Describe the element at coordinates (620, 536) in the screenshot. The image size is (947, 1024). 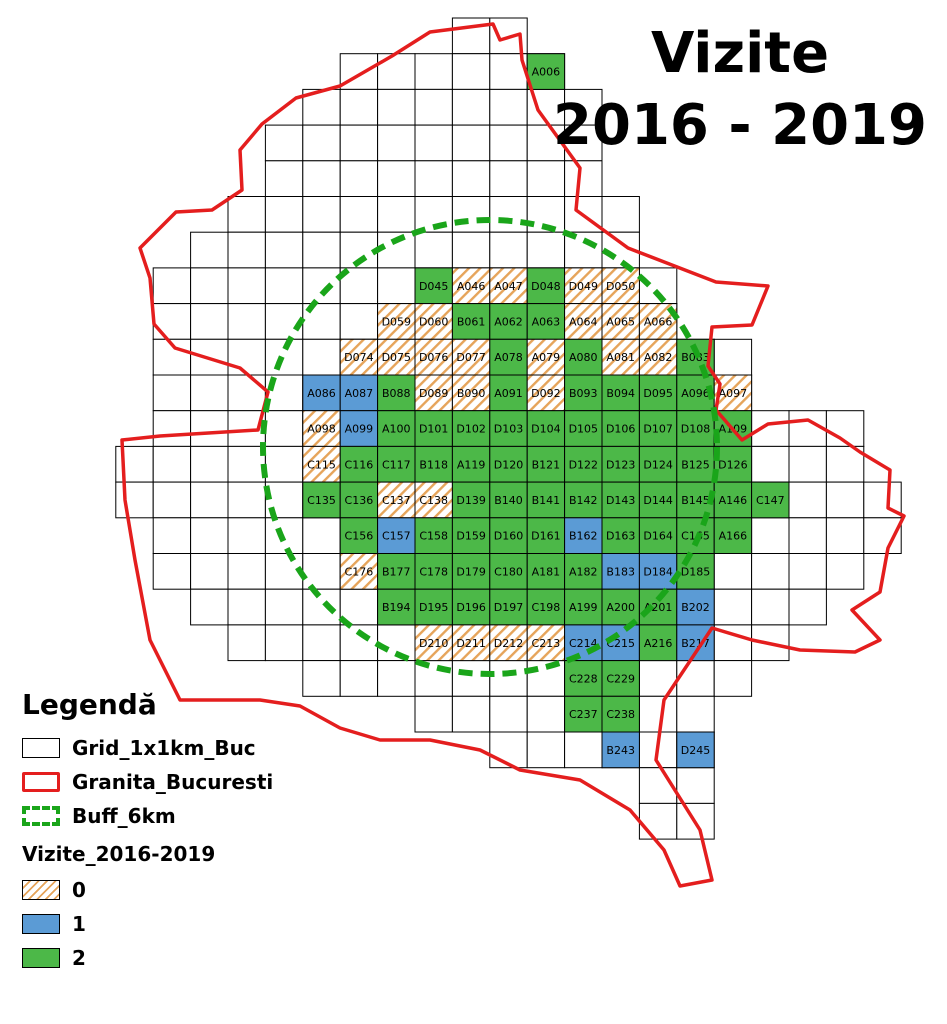
I see `cell-label: D163` at that location.